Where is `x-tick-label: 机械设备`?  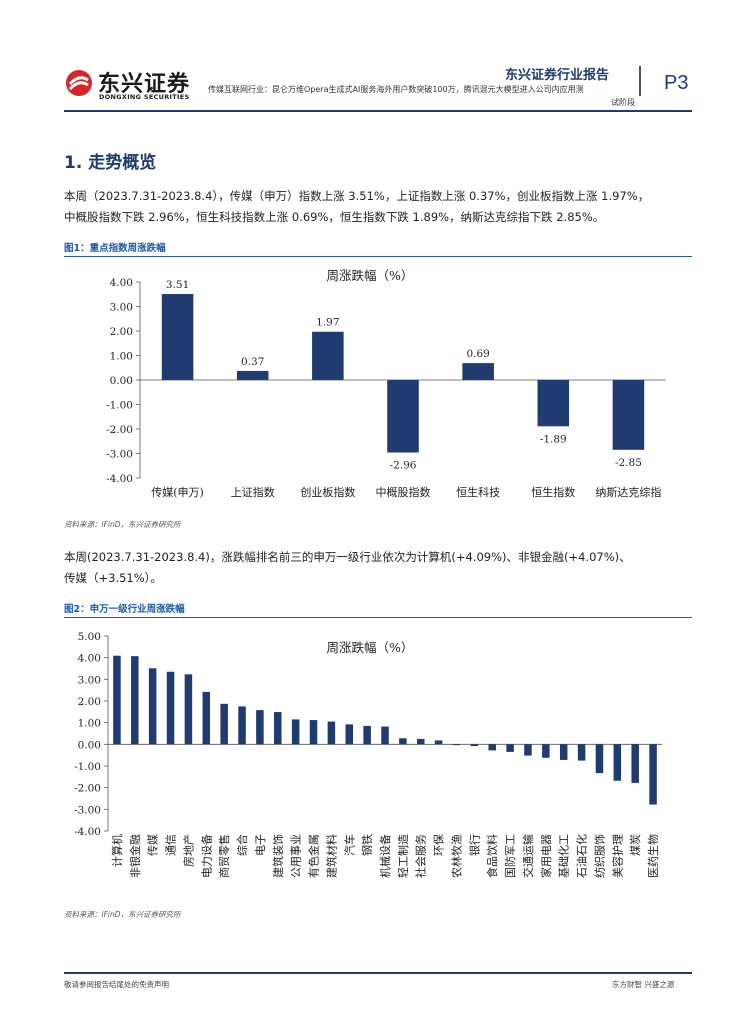
x-tick-label: 机械设备 is located at coordinates (385, 856).